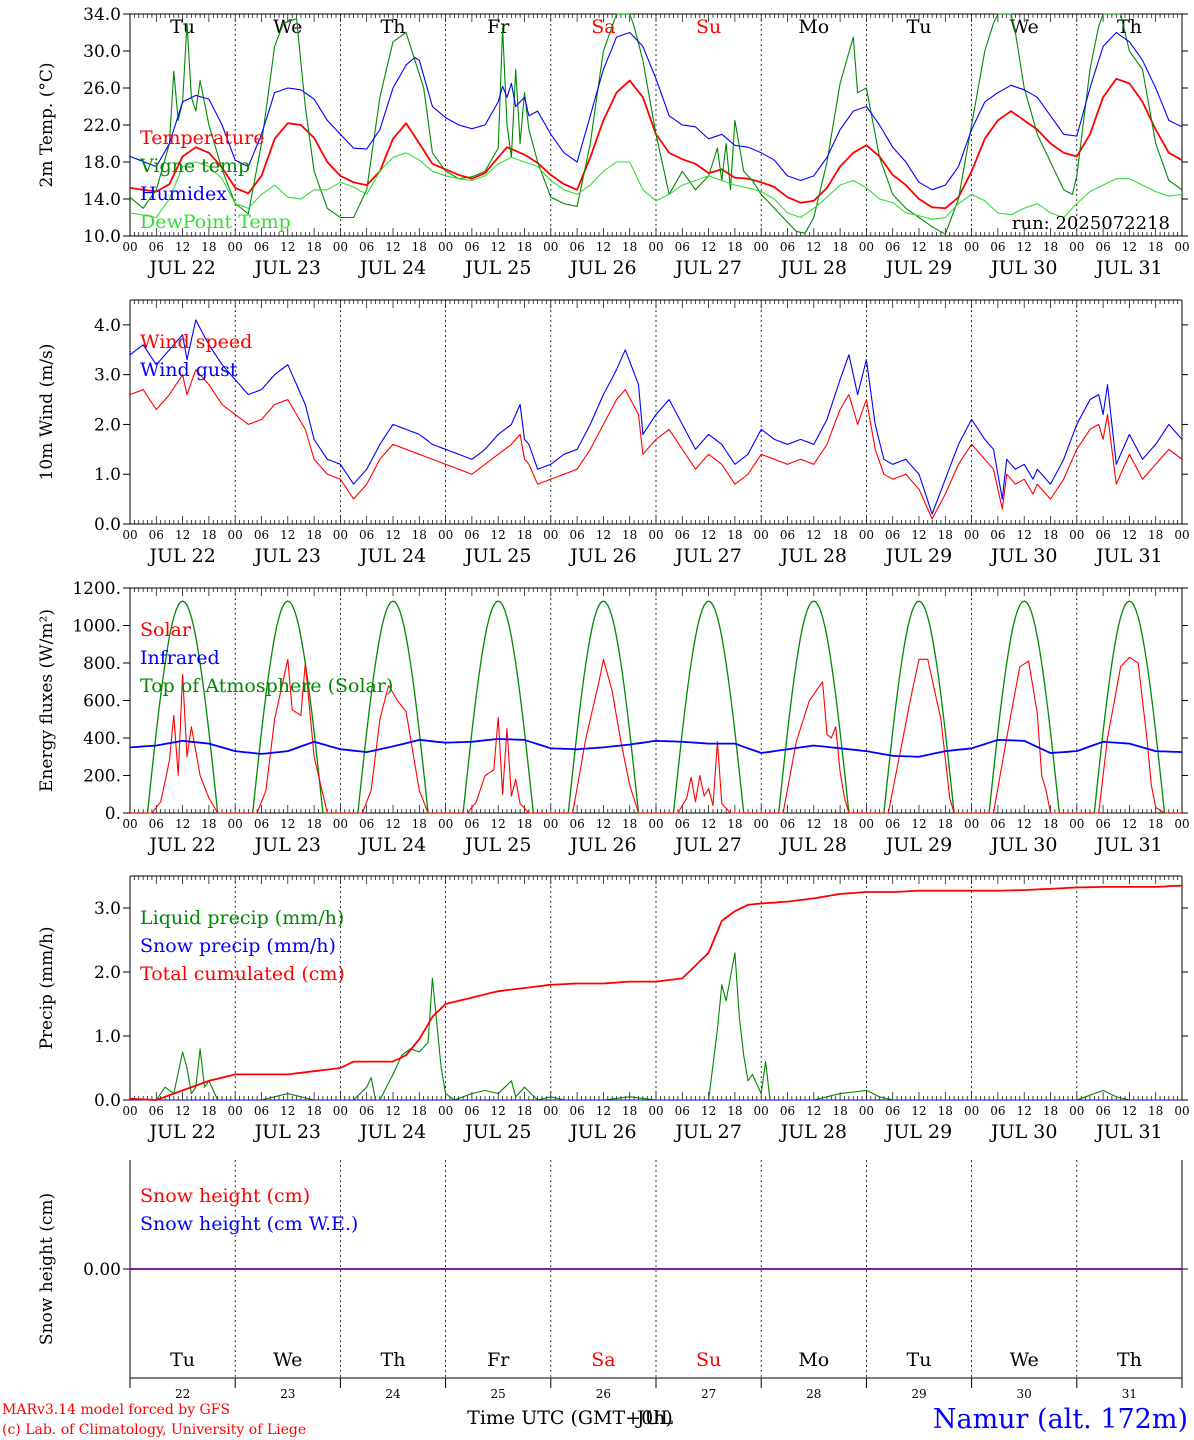  What do you see at coordinates (249, 1224) in the screenshot?
I see `legend-entry: Snow height (cm W.E.)` at bounding box center [249, 1224].